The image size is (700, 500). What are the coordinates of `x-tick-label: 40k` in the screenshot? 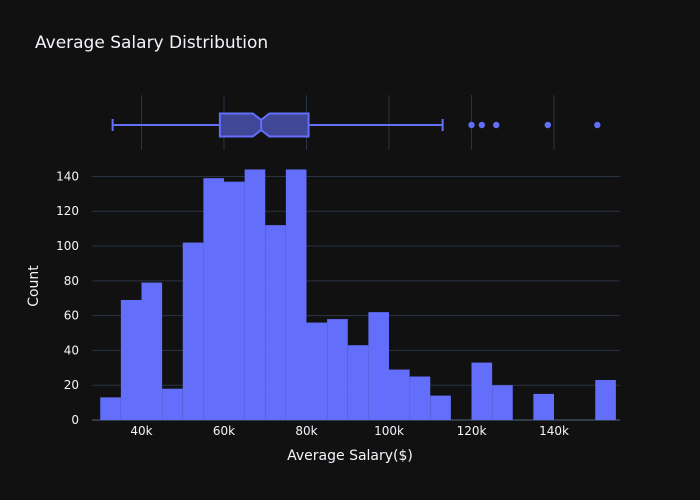 It's located at (141, 431).